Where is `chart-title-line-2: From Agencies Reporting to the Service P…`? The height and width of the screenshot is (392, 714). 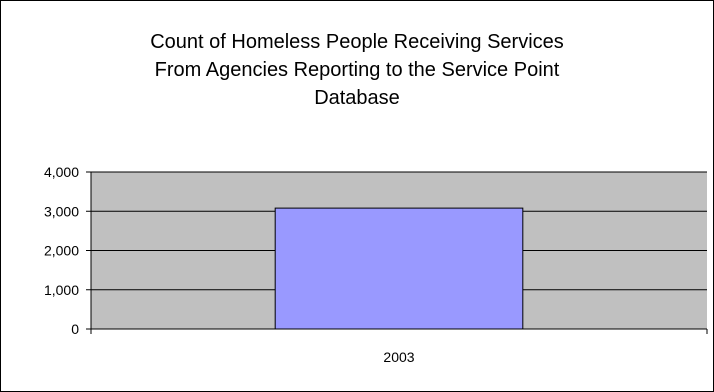
chart-title-line-2: From Agencies Reporting to the Service P… is located at coordinates (357, 70).